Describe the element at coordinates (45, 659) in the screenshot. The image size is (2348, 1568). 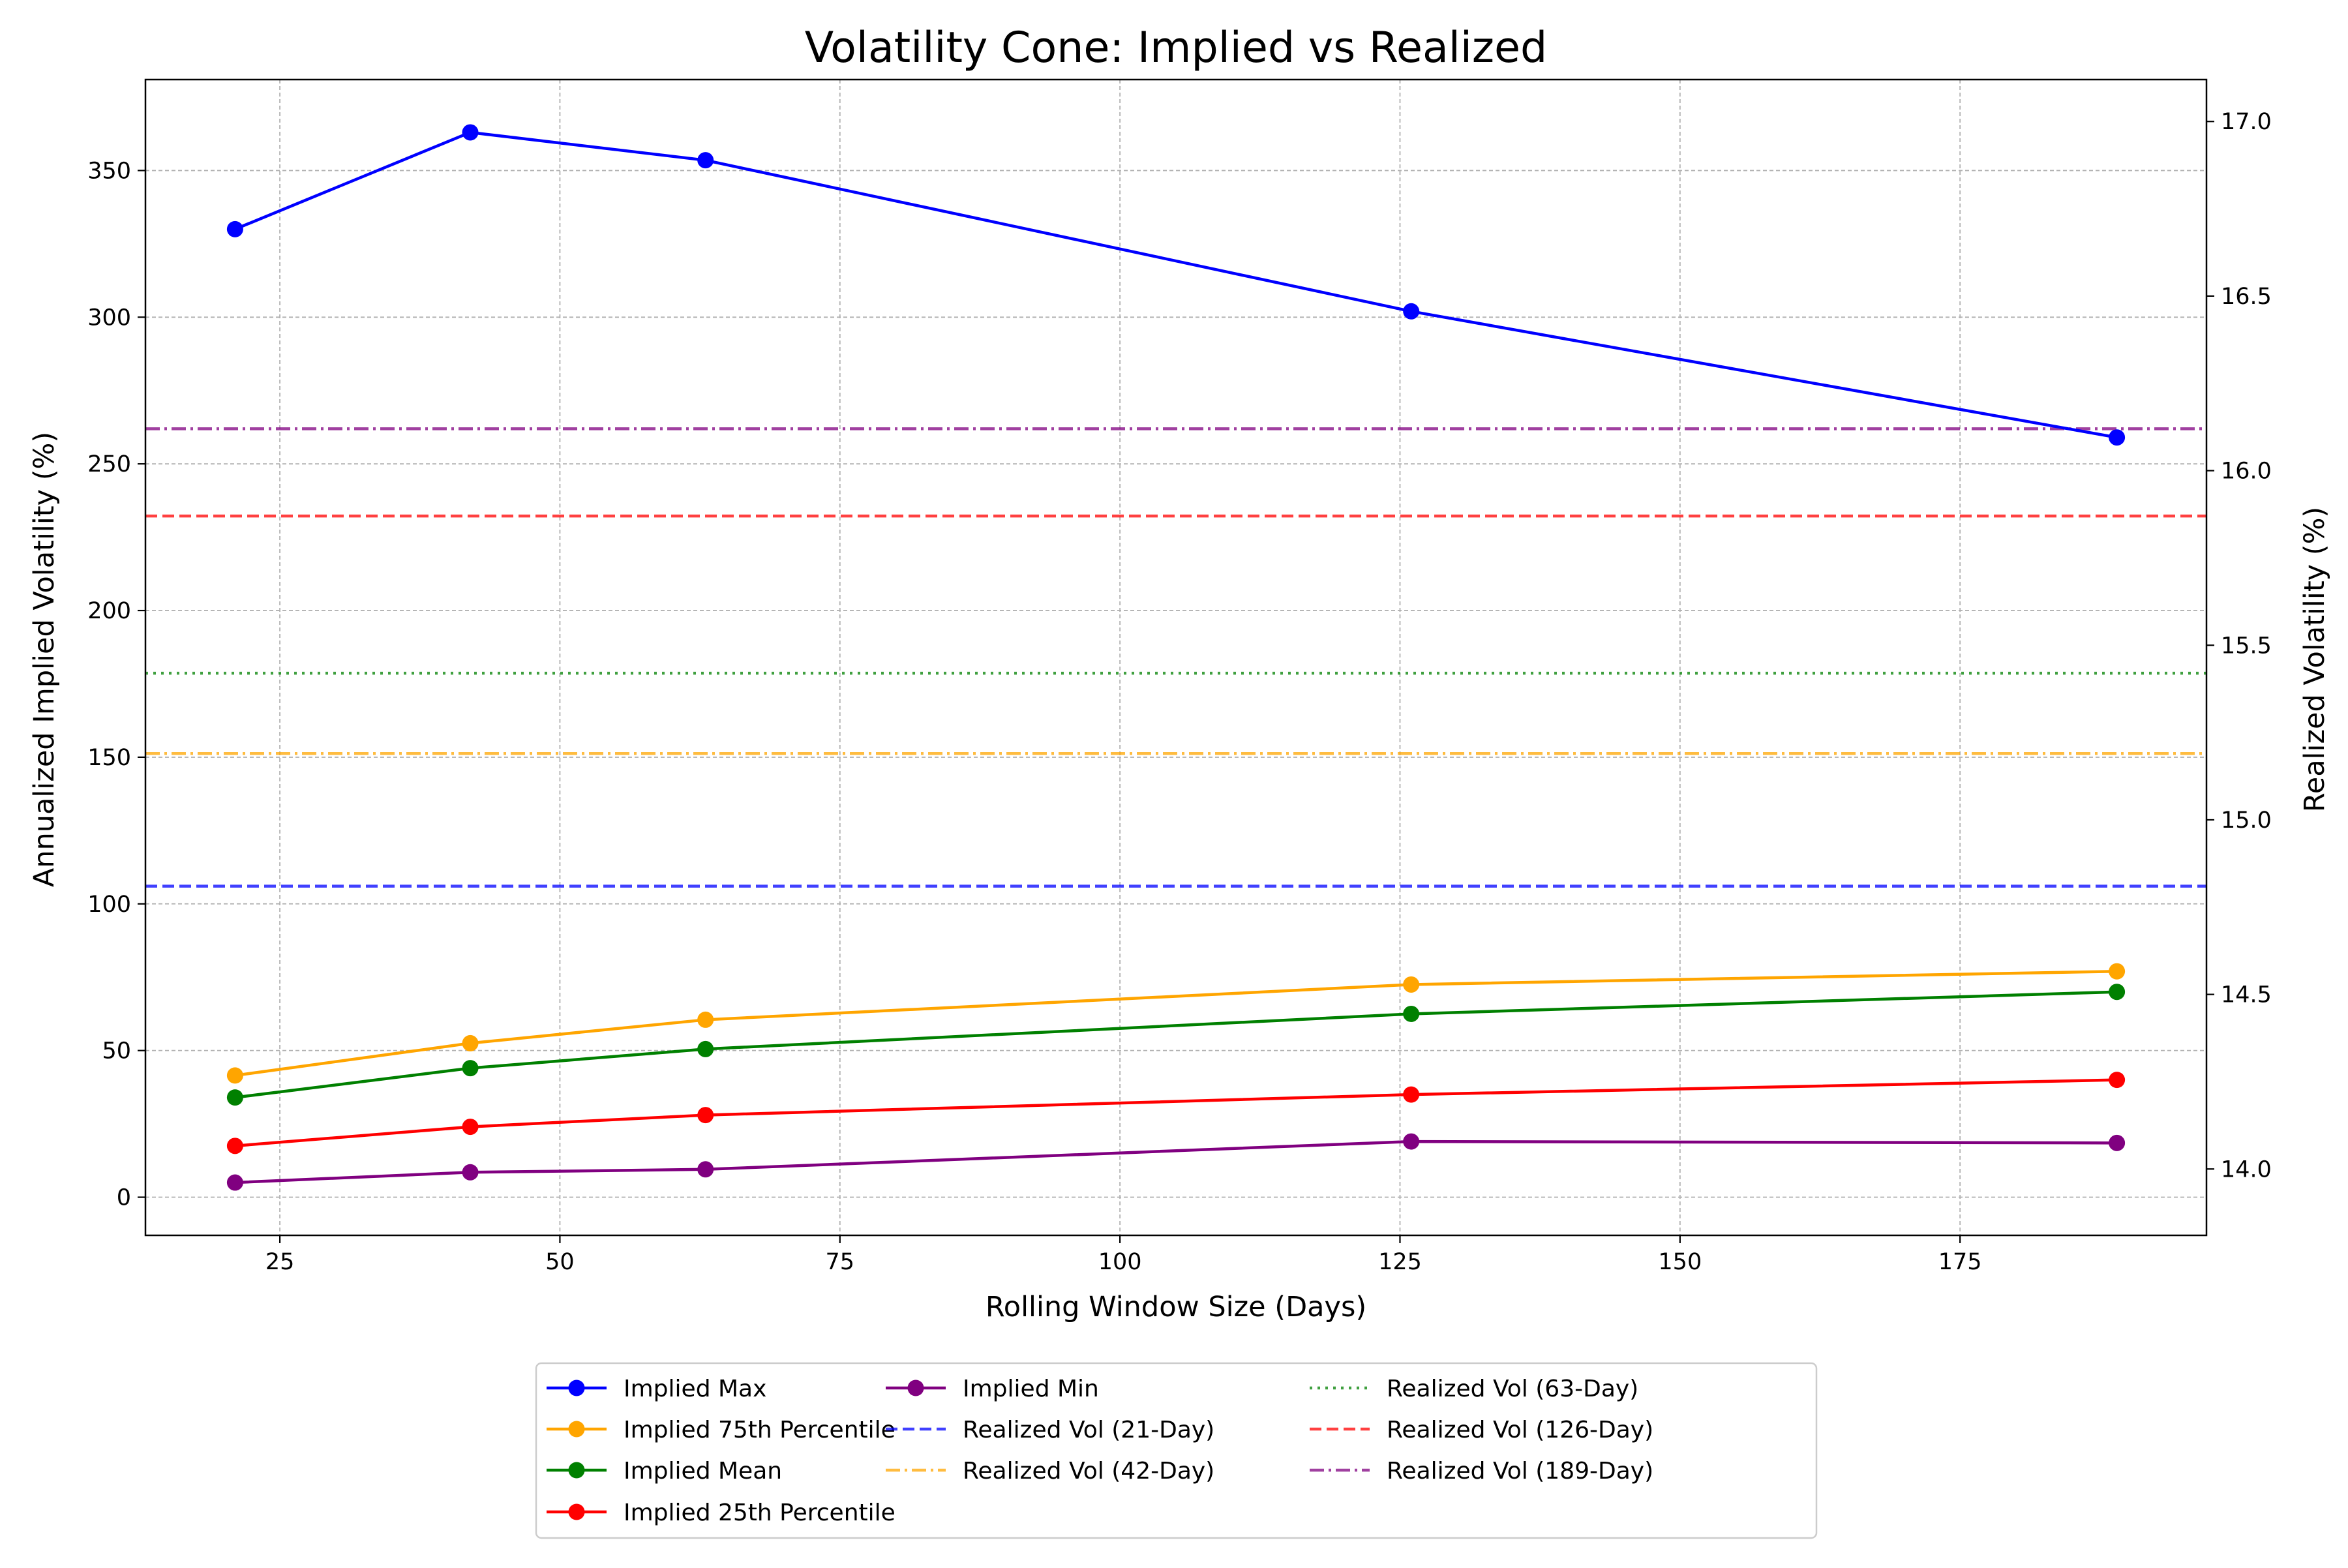
I see `y-axis-label: Annualized Implied Volatility (%)` at that location.